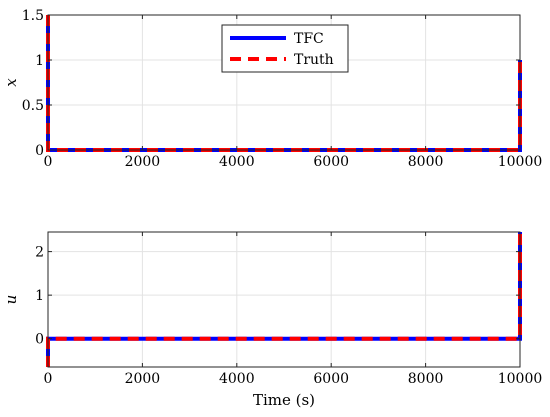 The width and height of the screenshot is (550, 417). I want to click on legend: TFC Truth, so click(285, 48).